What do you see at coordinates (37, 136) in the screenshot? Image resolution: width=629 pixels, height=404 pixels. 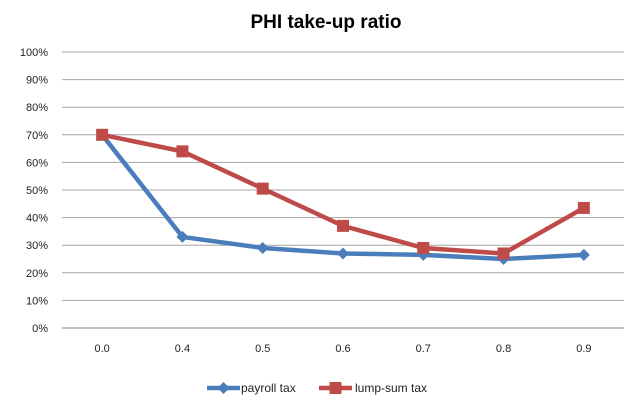 I see `y-tick-label: 70%` at bounding box center [37, 136].